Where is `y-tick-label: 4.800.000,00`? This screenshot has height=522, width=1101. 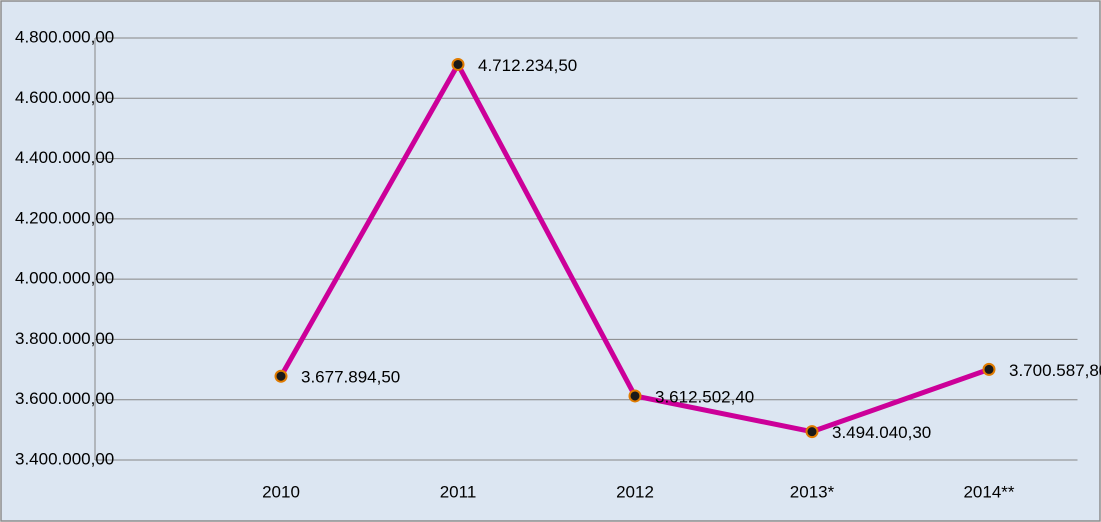 y-tick-label: 4.800.000,00 is located at coordinates (64, 36).